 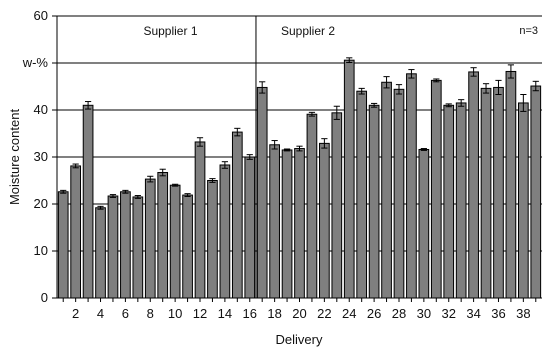 I want to click on x-tick-label: 12, so click(x=200, y=313).